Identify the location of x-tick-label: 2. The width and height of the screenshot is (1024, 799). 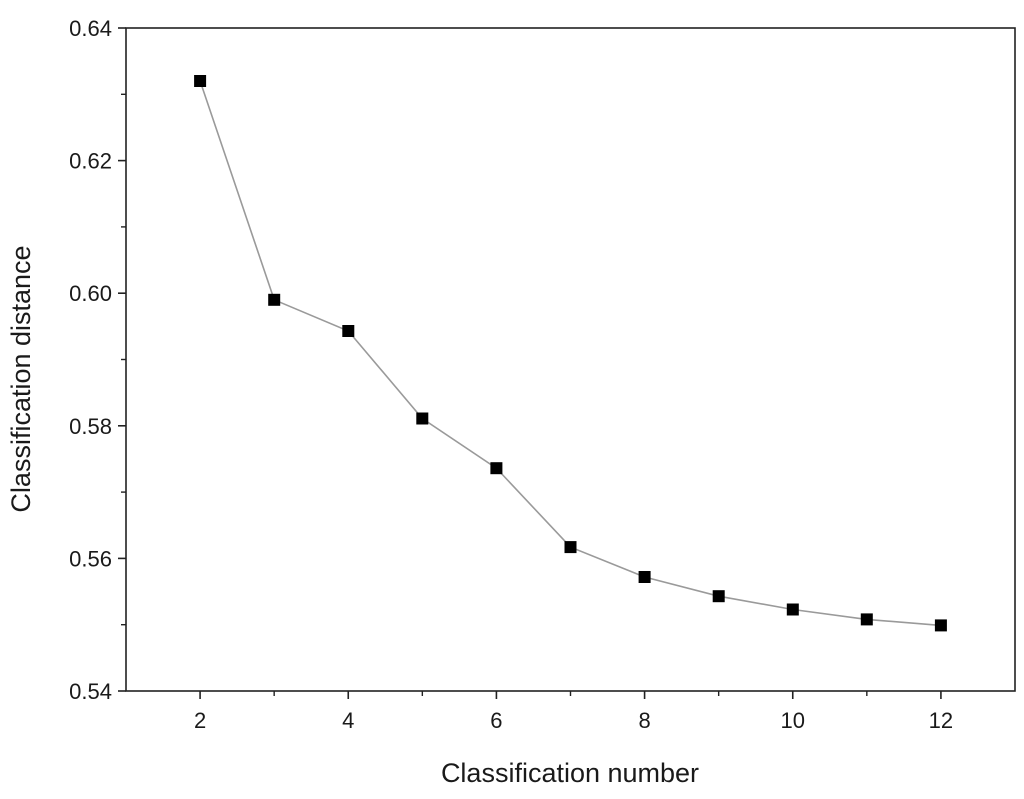
(200, 720).